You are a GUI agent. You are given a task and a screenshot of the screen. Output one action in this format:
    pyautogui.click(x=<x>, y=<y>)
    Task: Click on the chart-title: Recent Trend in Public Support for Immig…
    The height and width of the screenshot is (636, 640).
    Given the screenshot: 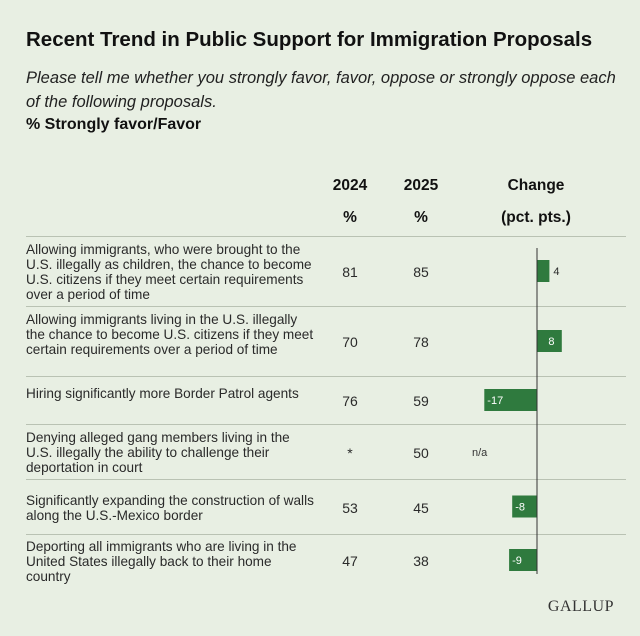 What is the action you would take?
    pyautogui.click(x=309, y=39)
    